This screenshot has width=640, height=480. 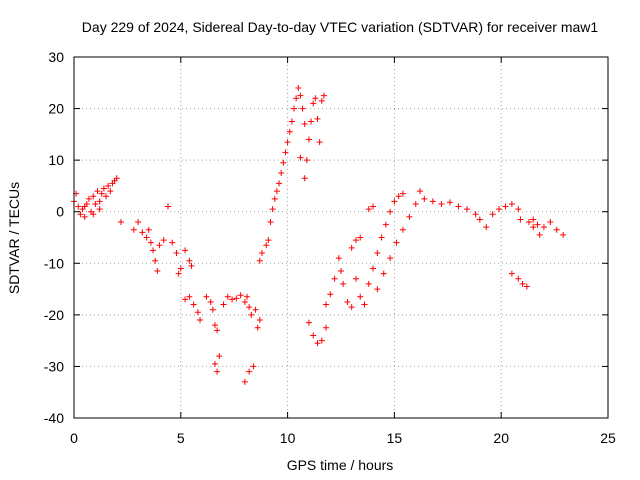 What do you see at coordinates (181, 438) in the screenshot?
I see `x-tick-label: 5` at bounding box center [181, 438].